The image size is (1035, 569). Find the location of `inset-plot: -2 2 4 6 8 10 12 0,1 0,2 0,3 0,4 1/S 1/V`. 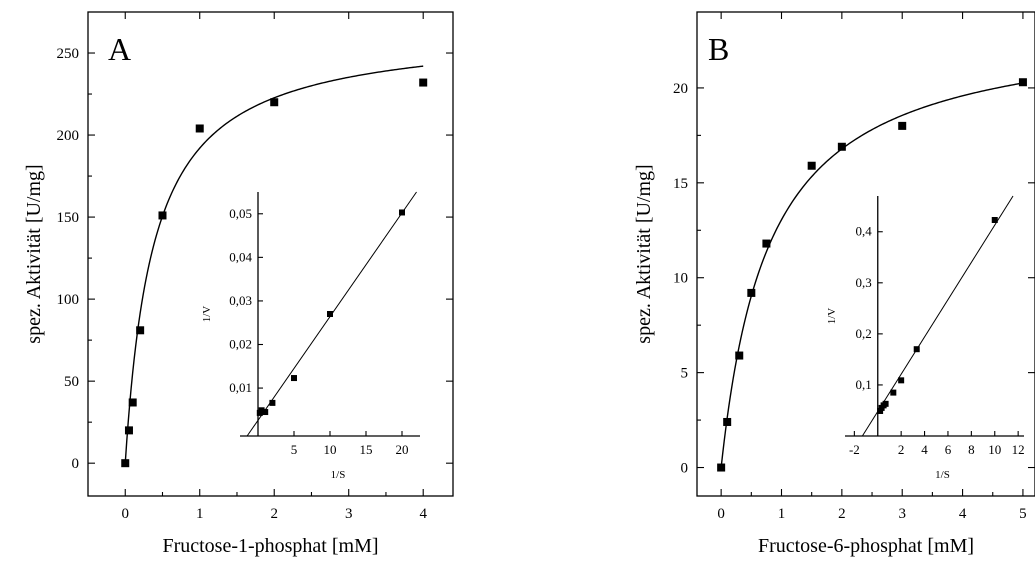

inset-plot: -2 2 4 6 8 10 12 0,1 0,2 0,3 0,4 1/S 1/V is located at coordinates (925, 338).